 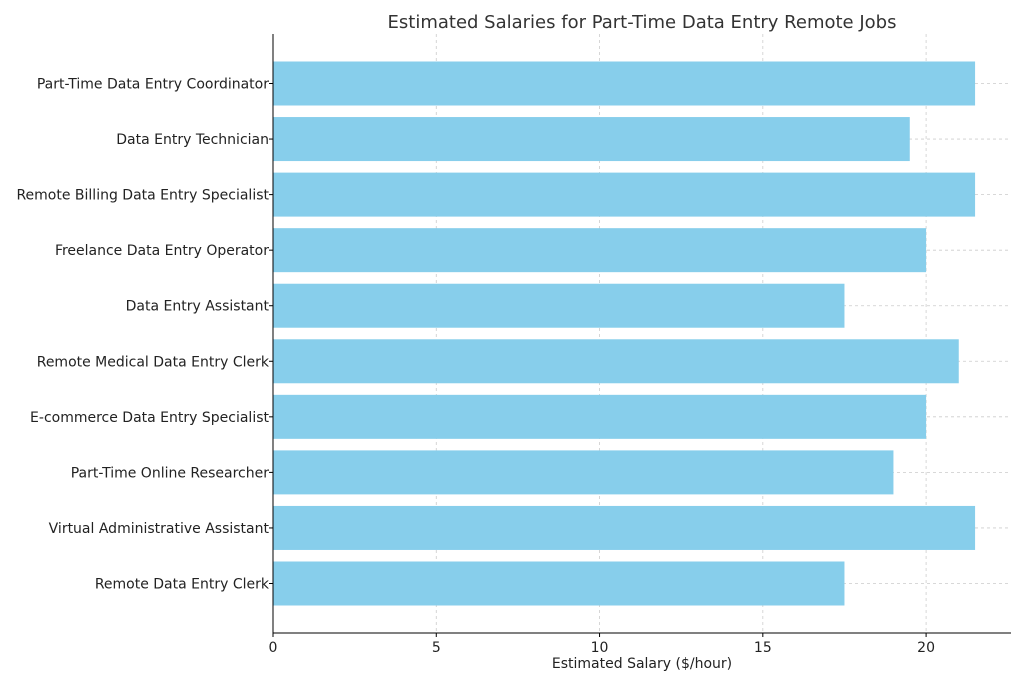 I want to click on y-tick-label: Remote Billing Data Entry Specialist, so click(x=142, y=196).